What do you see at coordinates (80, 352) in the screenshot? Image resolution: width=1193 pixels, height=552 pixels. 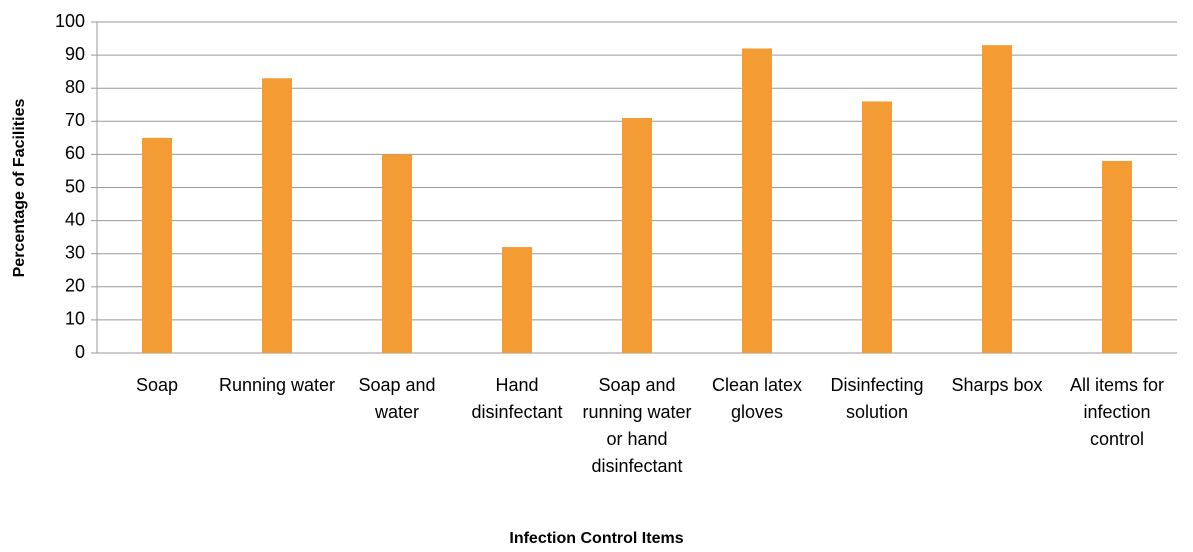 I see `y-tick-label: 0` at bounding box center [80, 352].